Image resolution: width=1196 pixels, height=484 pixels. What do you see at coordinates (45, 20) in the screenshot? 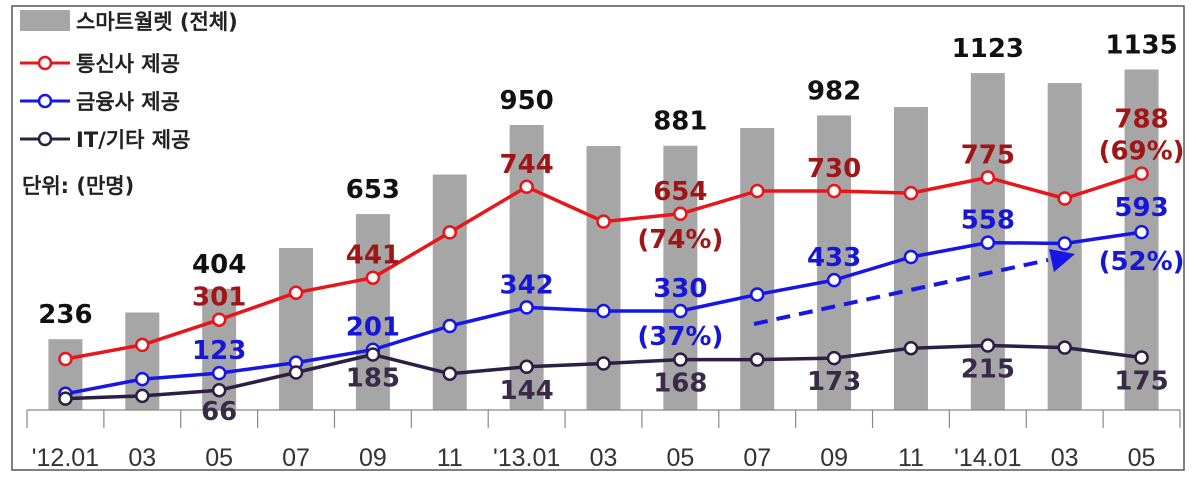
I see `legend-swatch-bars` at bounding box center [45, 20].